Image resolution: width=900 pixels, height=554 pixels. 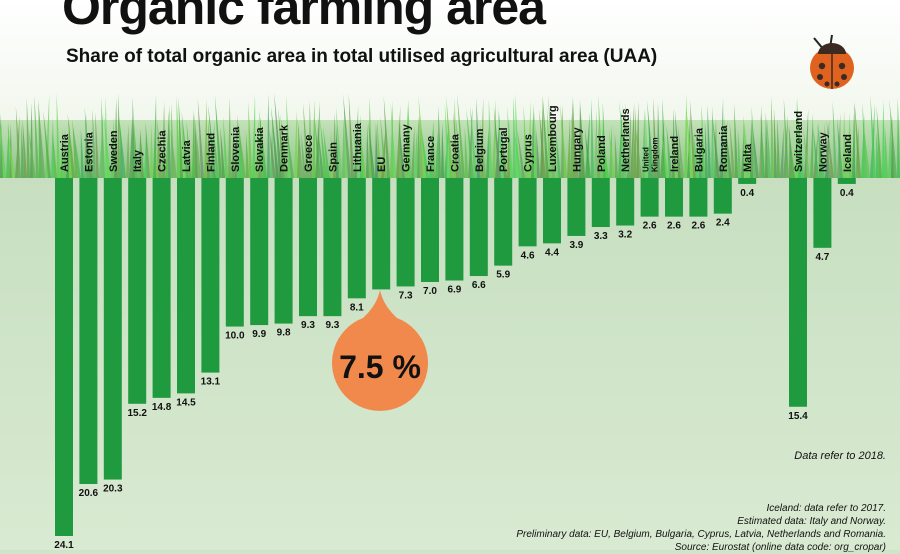 What do you see at coordinates (163, 151) in the screenshot?
I see `category-label: Czechia` at bounding box center [163, 151].